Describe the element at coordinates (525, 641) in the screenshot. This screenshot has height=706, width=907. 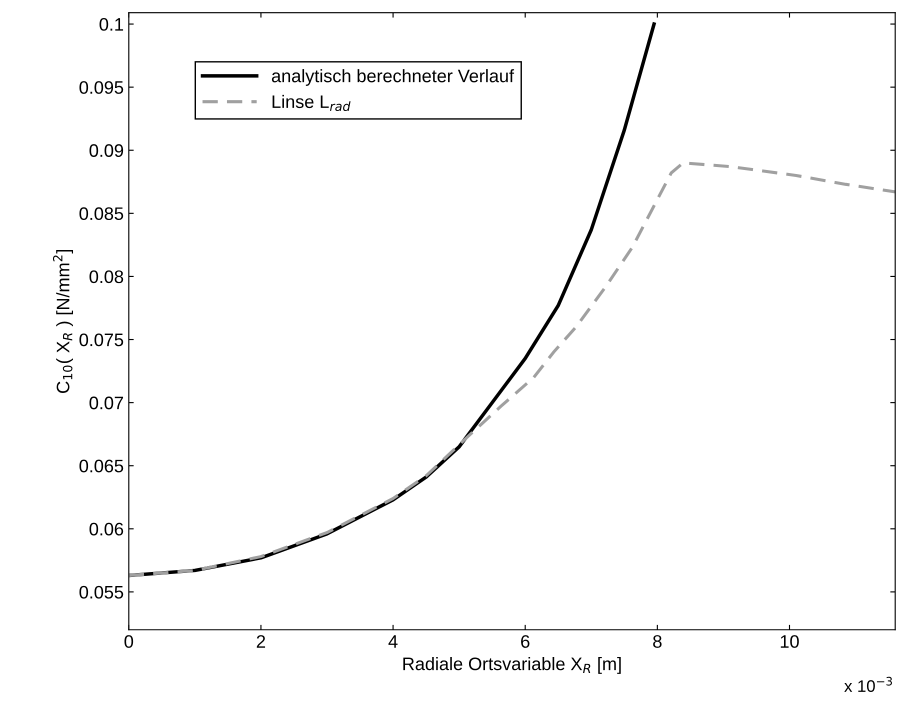
I see `x-tick-label: 6` at that location.